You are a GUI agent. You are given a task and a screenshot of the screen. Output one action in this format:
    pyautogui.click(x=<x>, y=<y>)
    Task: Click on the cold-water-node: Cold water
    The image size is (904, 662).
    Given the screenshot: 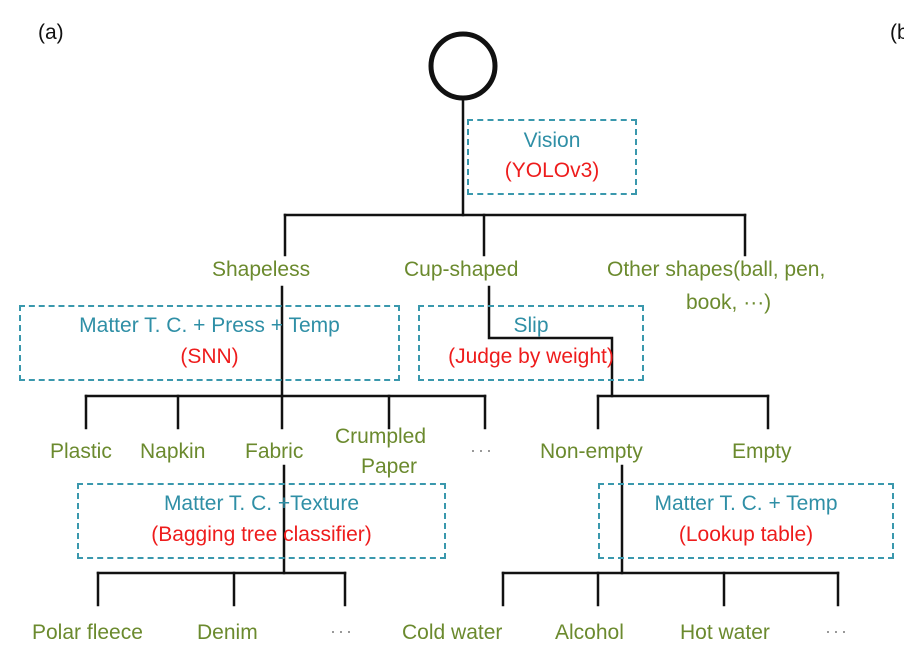 What is the action you would take?
    pyautogui.click(x=452, y=632)
    